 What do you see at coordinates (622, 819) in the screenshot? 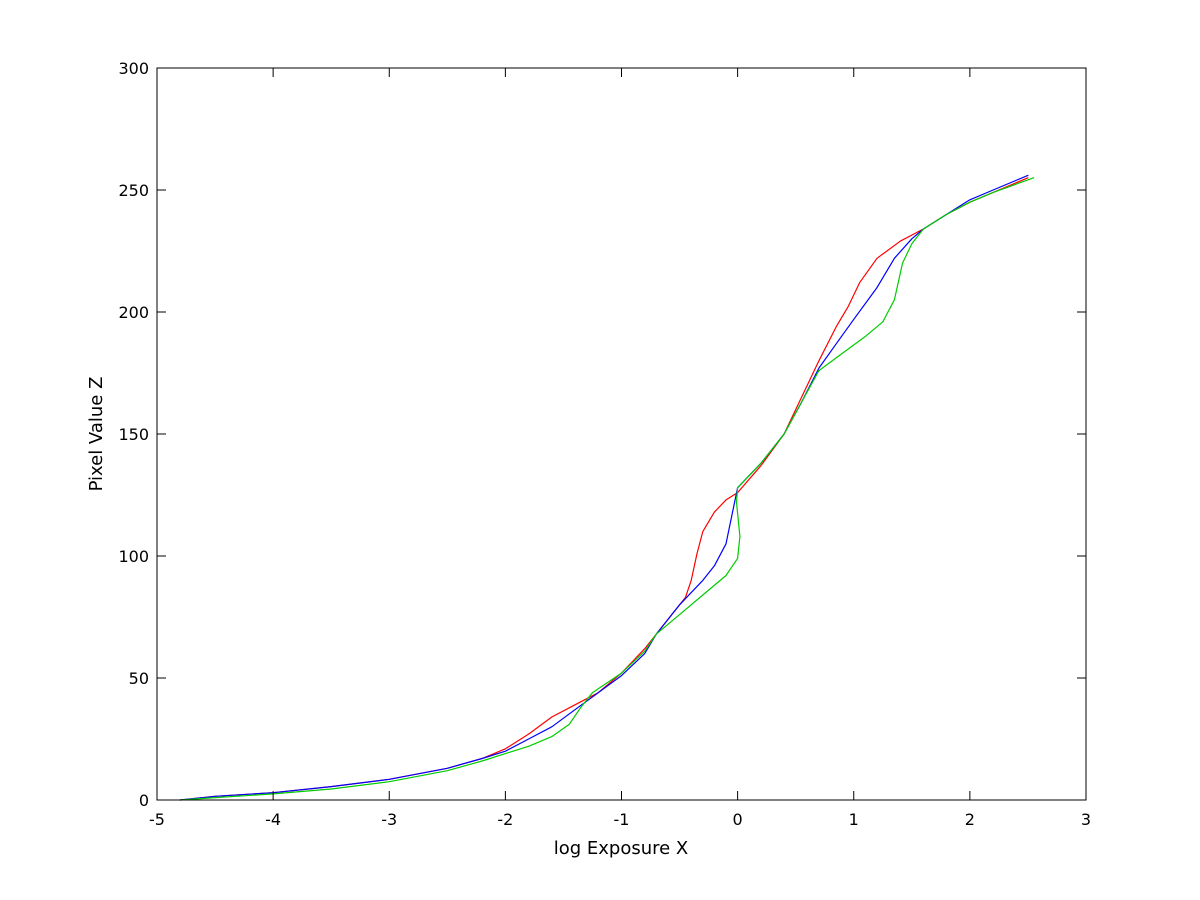
I see `x-tick-label: -1` at bounding box center [622, 819].